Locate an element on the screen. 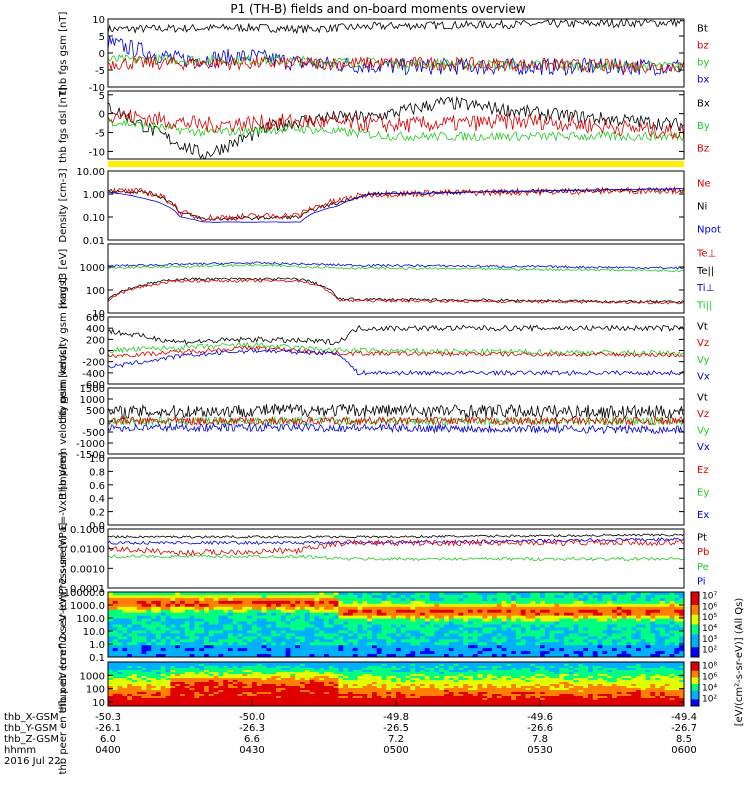 The height and width of the screenshot is (800, 750). legend-label: Pe is located at coordinates (703, 567).